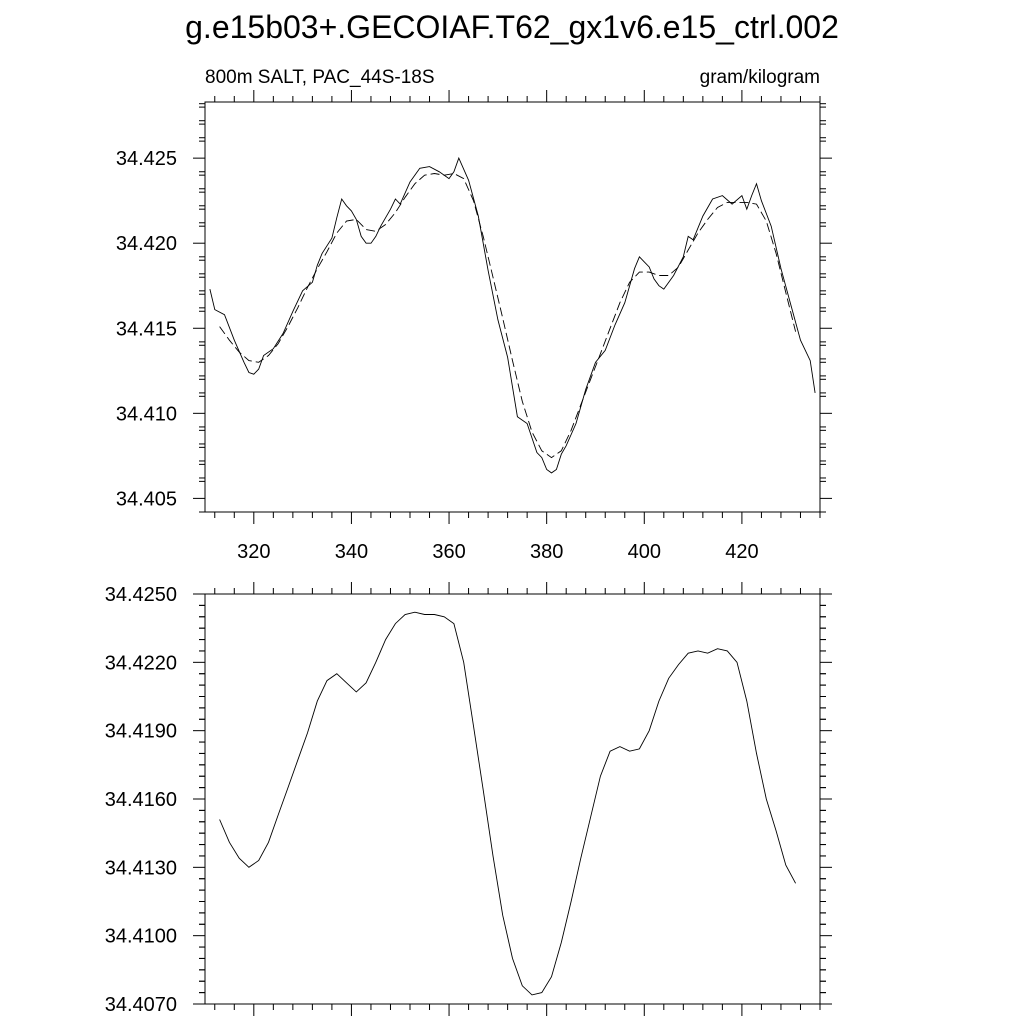 The height and width of the screenshot is (1024, 1024). What do you see at coordinates (141, 868) in the screenshot?
I see `y-tick-label: 34.4130` at bounding box center [141, 868].